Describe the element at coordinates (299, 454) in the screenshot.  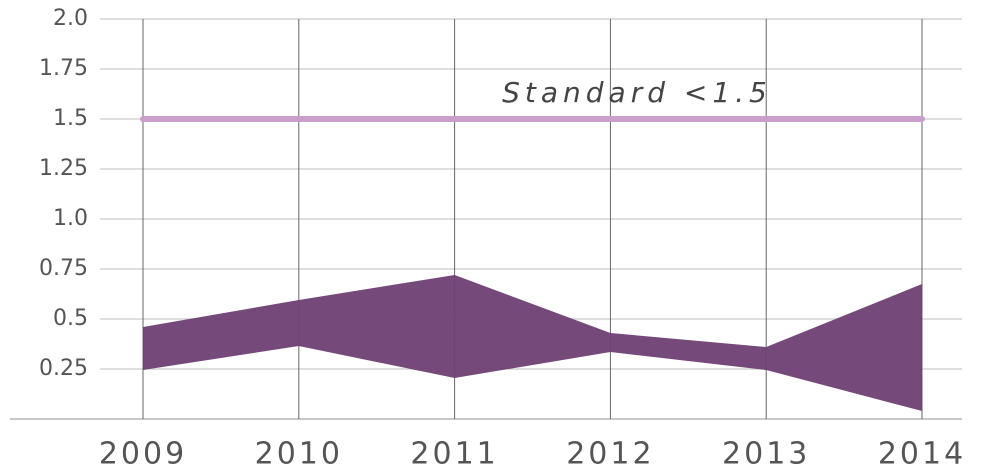
I see `x-tick-label: 2010` at that location.